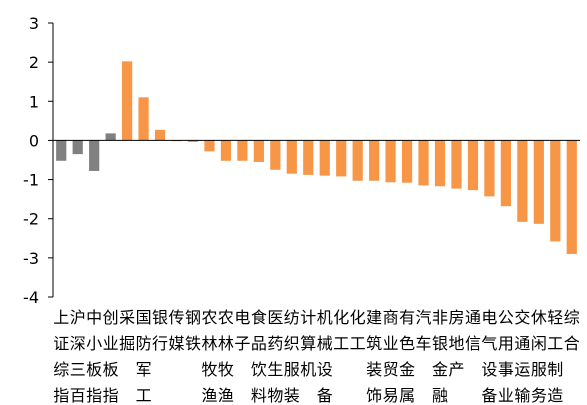 Image resolution: width=587 pixels, height=405 pixels. What do you see at coordinates (374, 395) in the screenshot?
I see `x-category-char: 饰` at bounding box center [374, 395].